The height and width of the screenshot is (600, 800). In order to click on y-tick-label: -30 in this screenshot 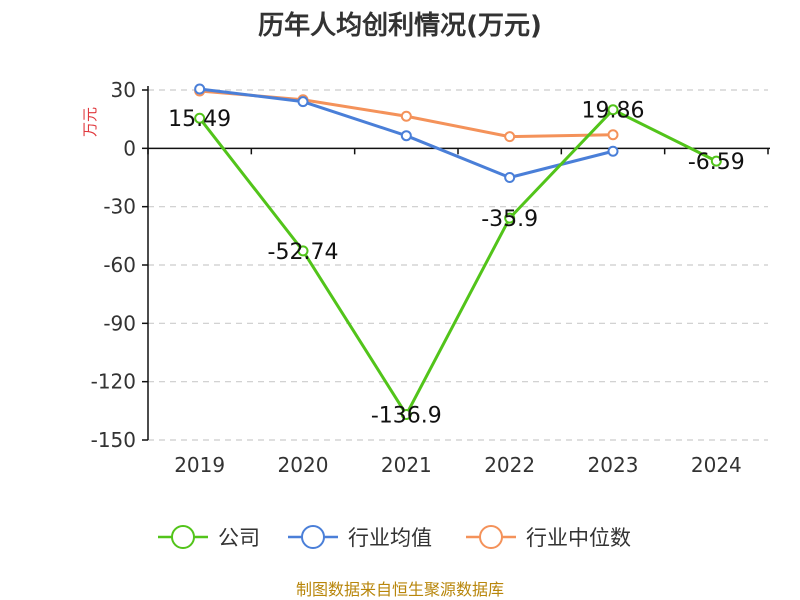, I will do `click(119, 207)`.